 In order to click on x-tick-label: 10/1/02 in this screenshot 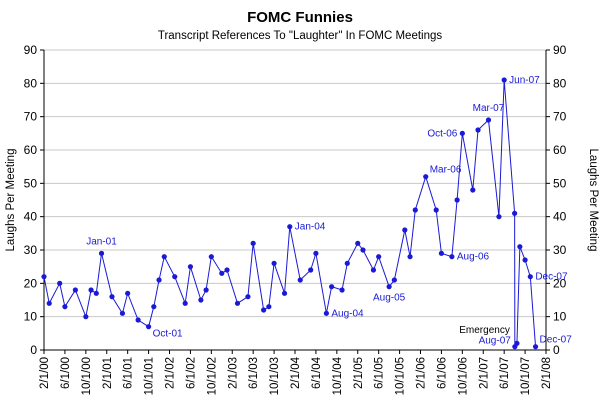, I will do `click(212, 376)`.